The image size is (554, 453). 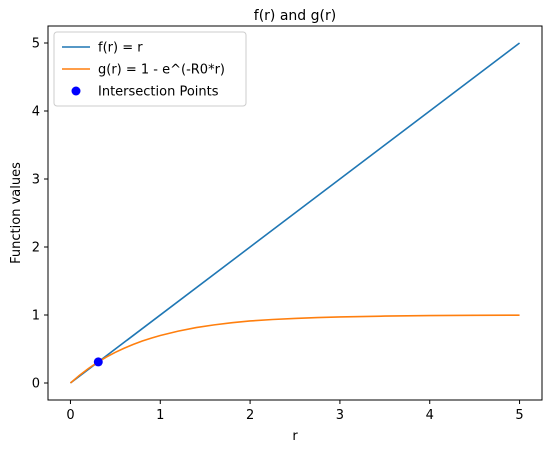 I want to click on y-tick-label: 0, so click(x=36, y=384).